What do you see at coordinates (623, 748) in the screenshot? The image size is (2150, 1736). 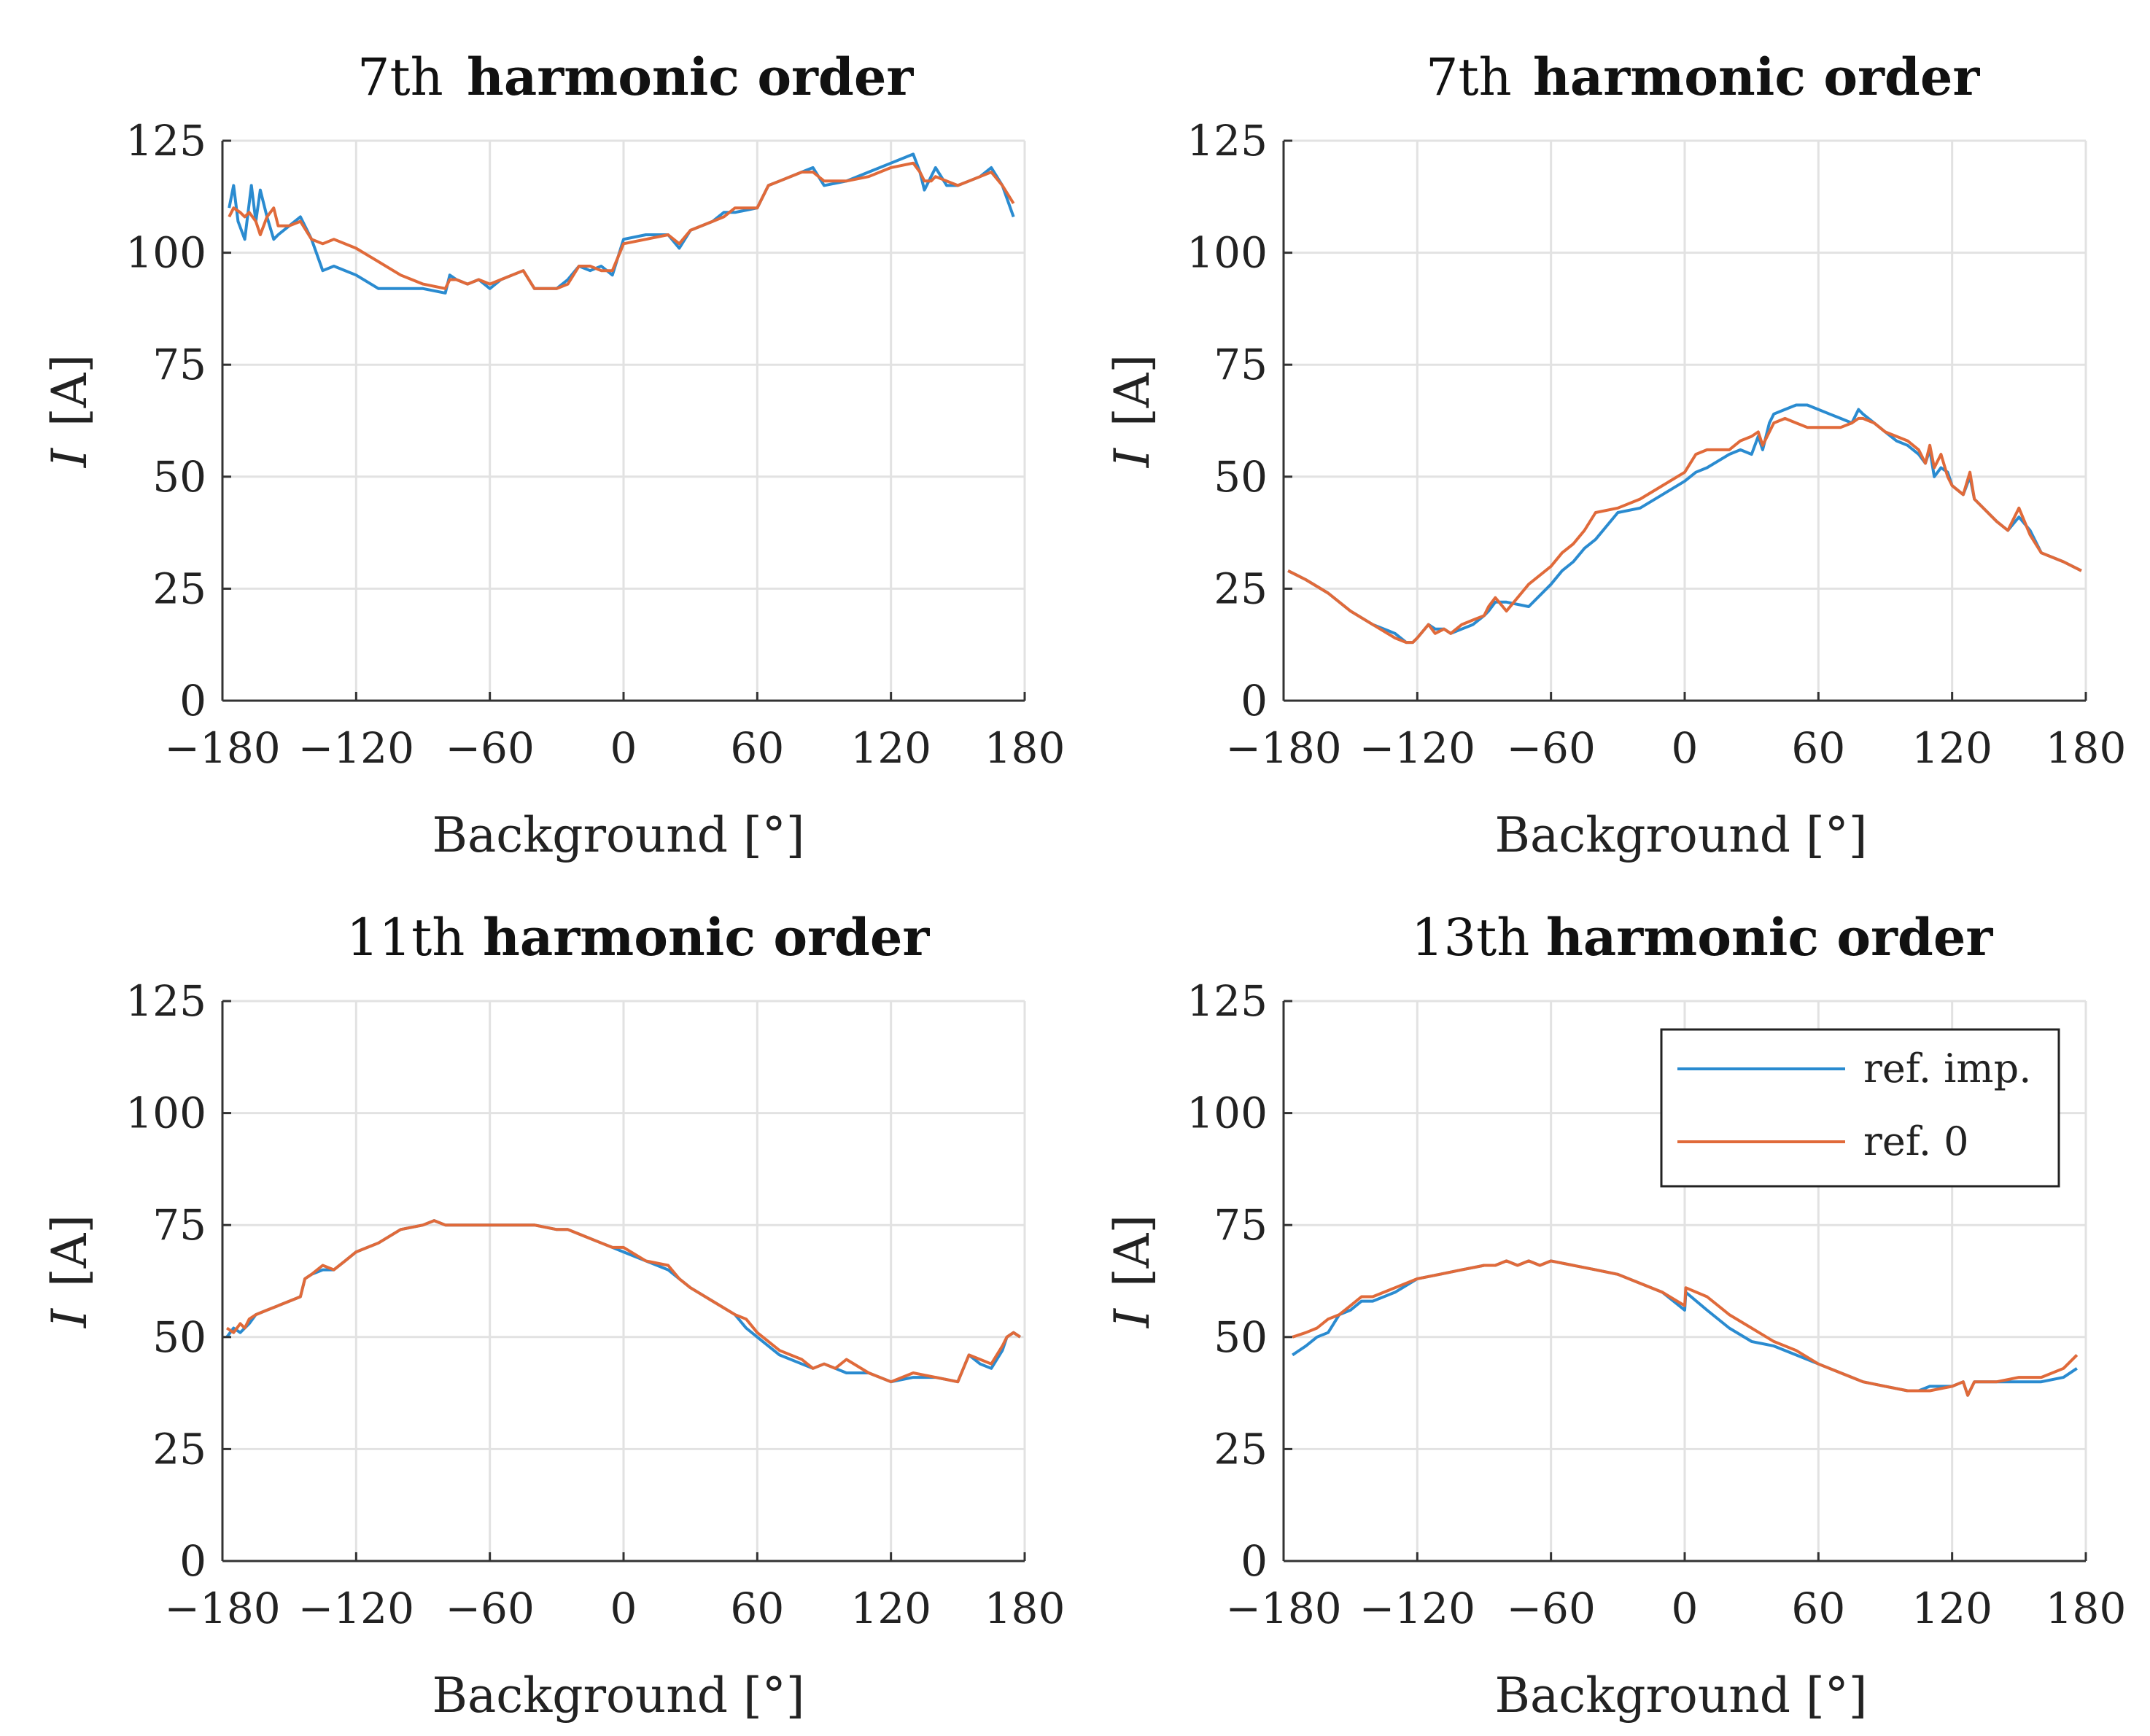 I see `panel-1-xtick-label-3: 0` at bounding box center [623, 748].